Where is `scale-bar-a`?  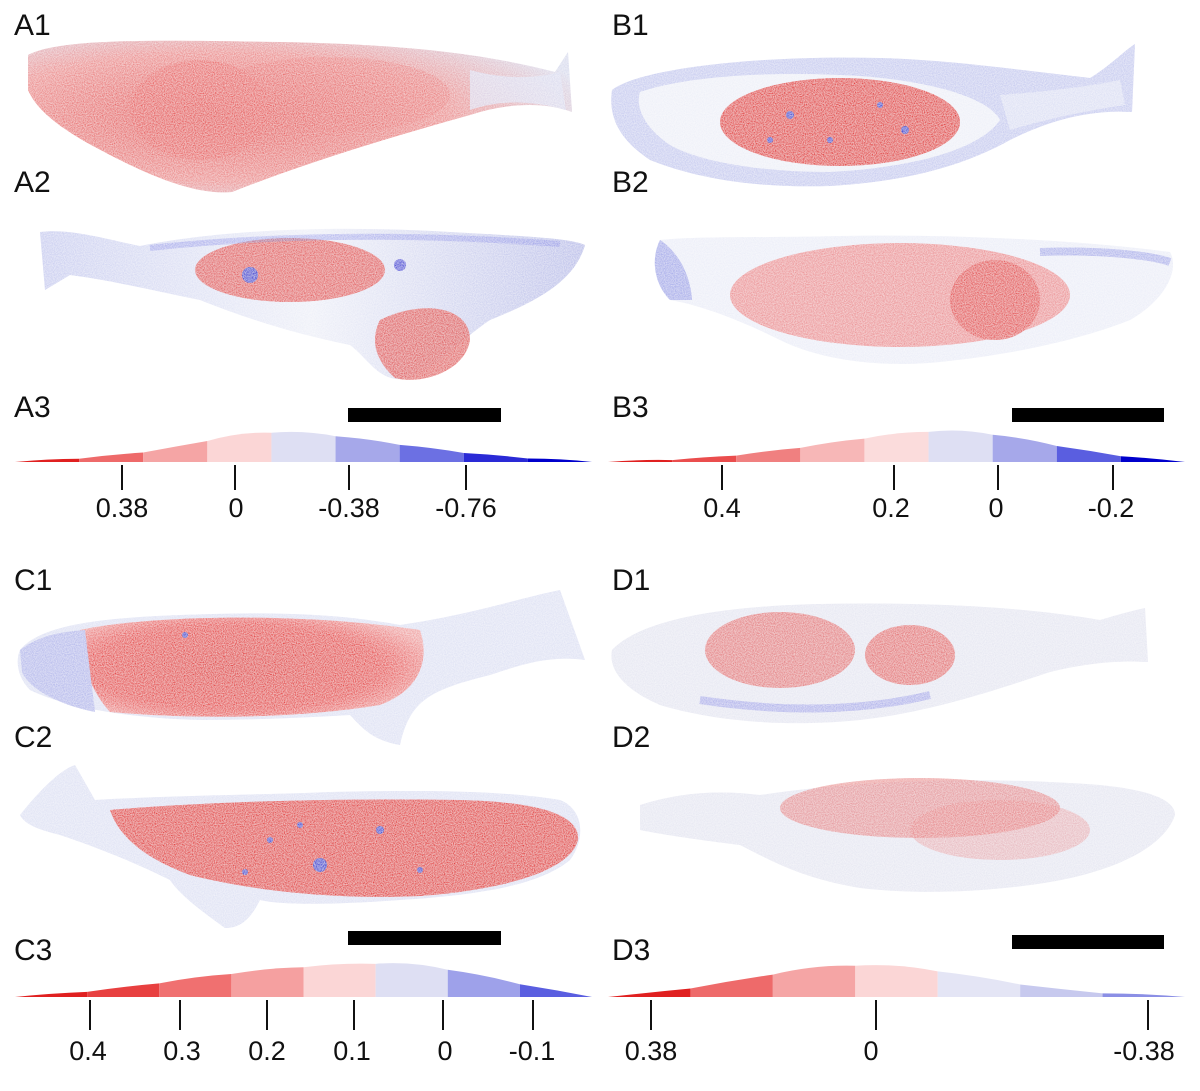 scale-bar-a is located at coordinates (424, 415).